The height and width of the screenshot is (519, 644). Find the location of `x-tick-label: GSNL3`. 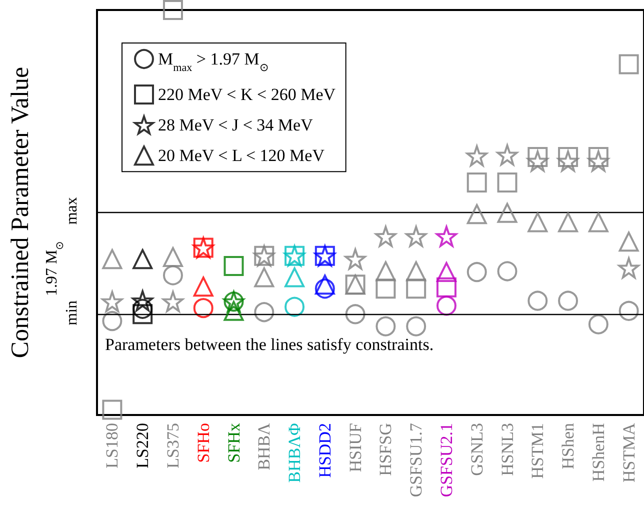

x-tick-label: GSNL3 is located at coordinates (476, 449).